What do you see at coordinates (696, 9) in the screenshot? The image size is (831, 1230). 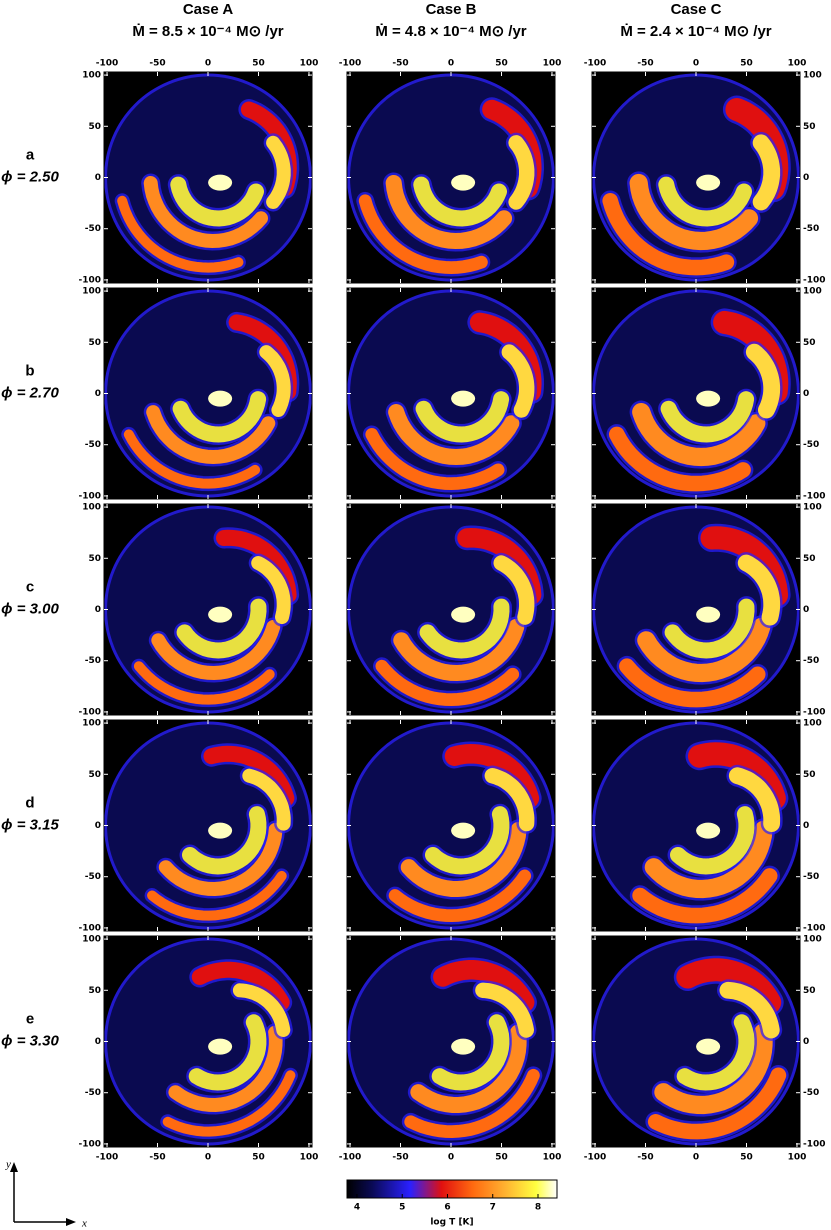 I see `column-title: Case C` at bounding box center [696, 9].